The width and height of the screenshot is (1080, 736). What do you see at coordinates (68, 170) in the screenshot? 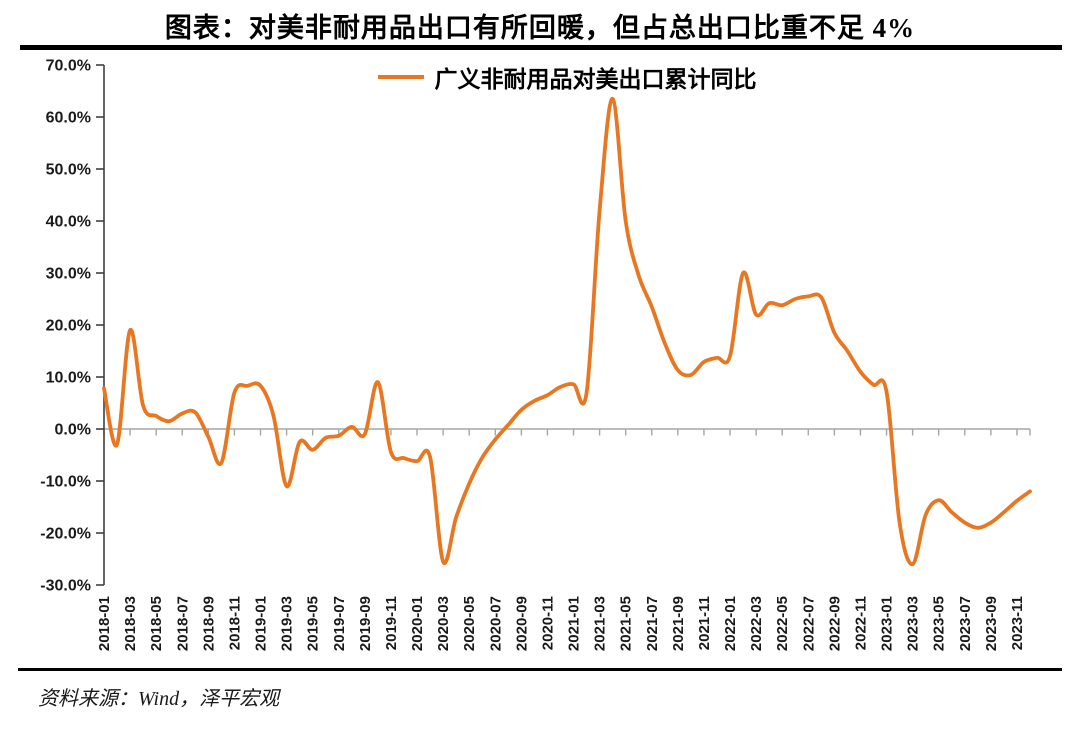
I see `y-tick-label: 50.0%` at bounding box center [68, 170].